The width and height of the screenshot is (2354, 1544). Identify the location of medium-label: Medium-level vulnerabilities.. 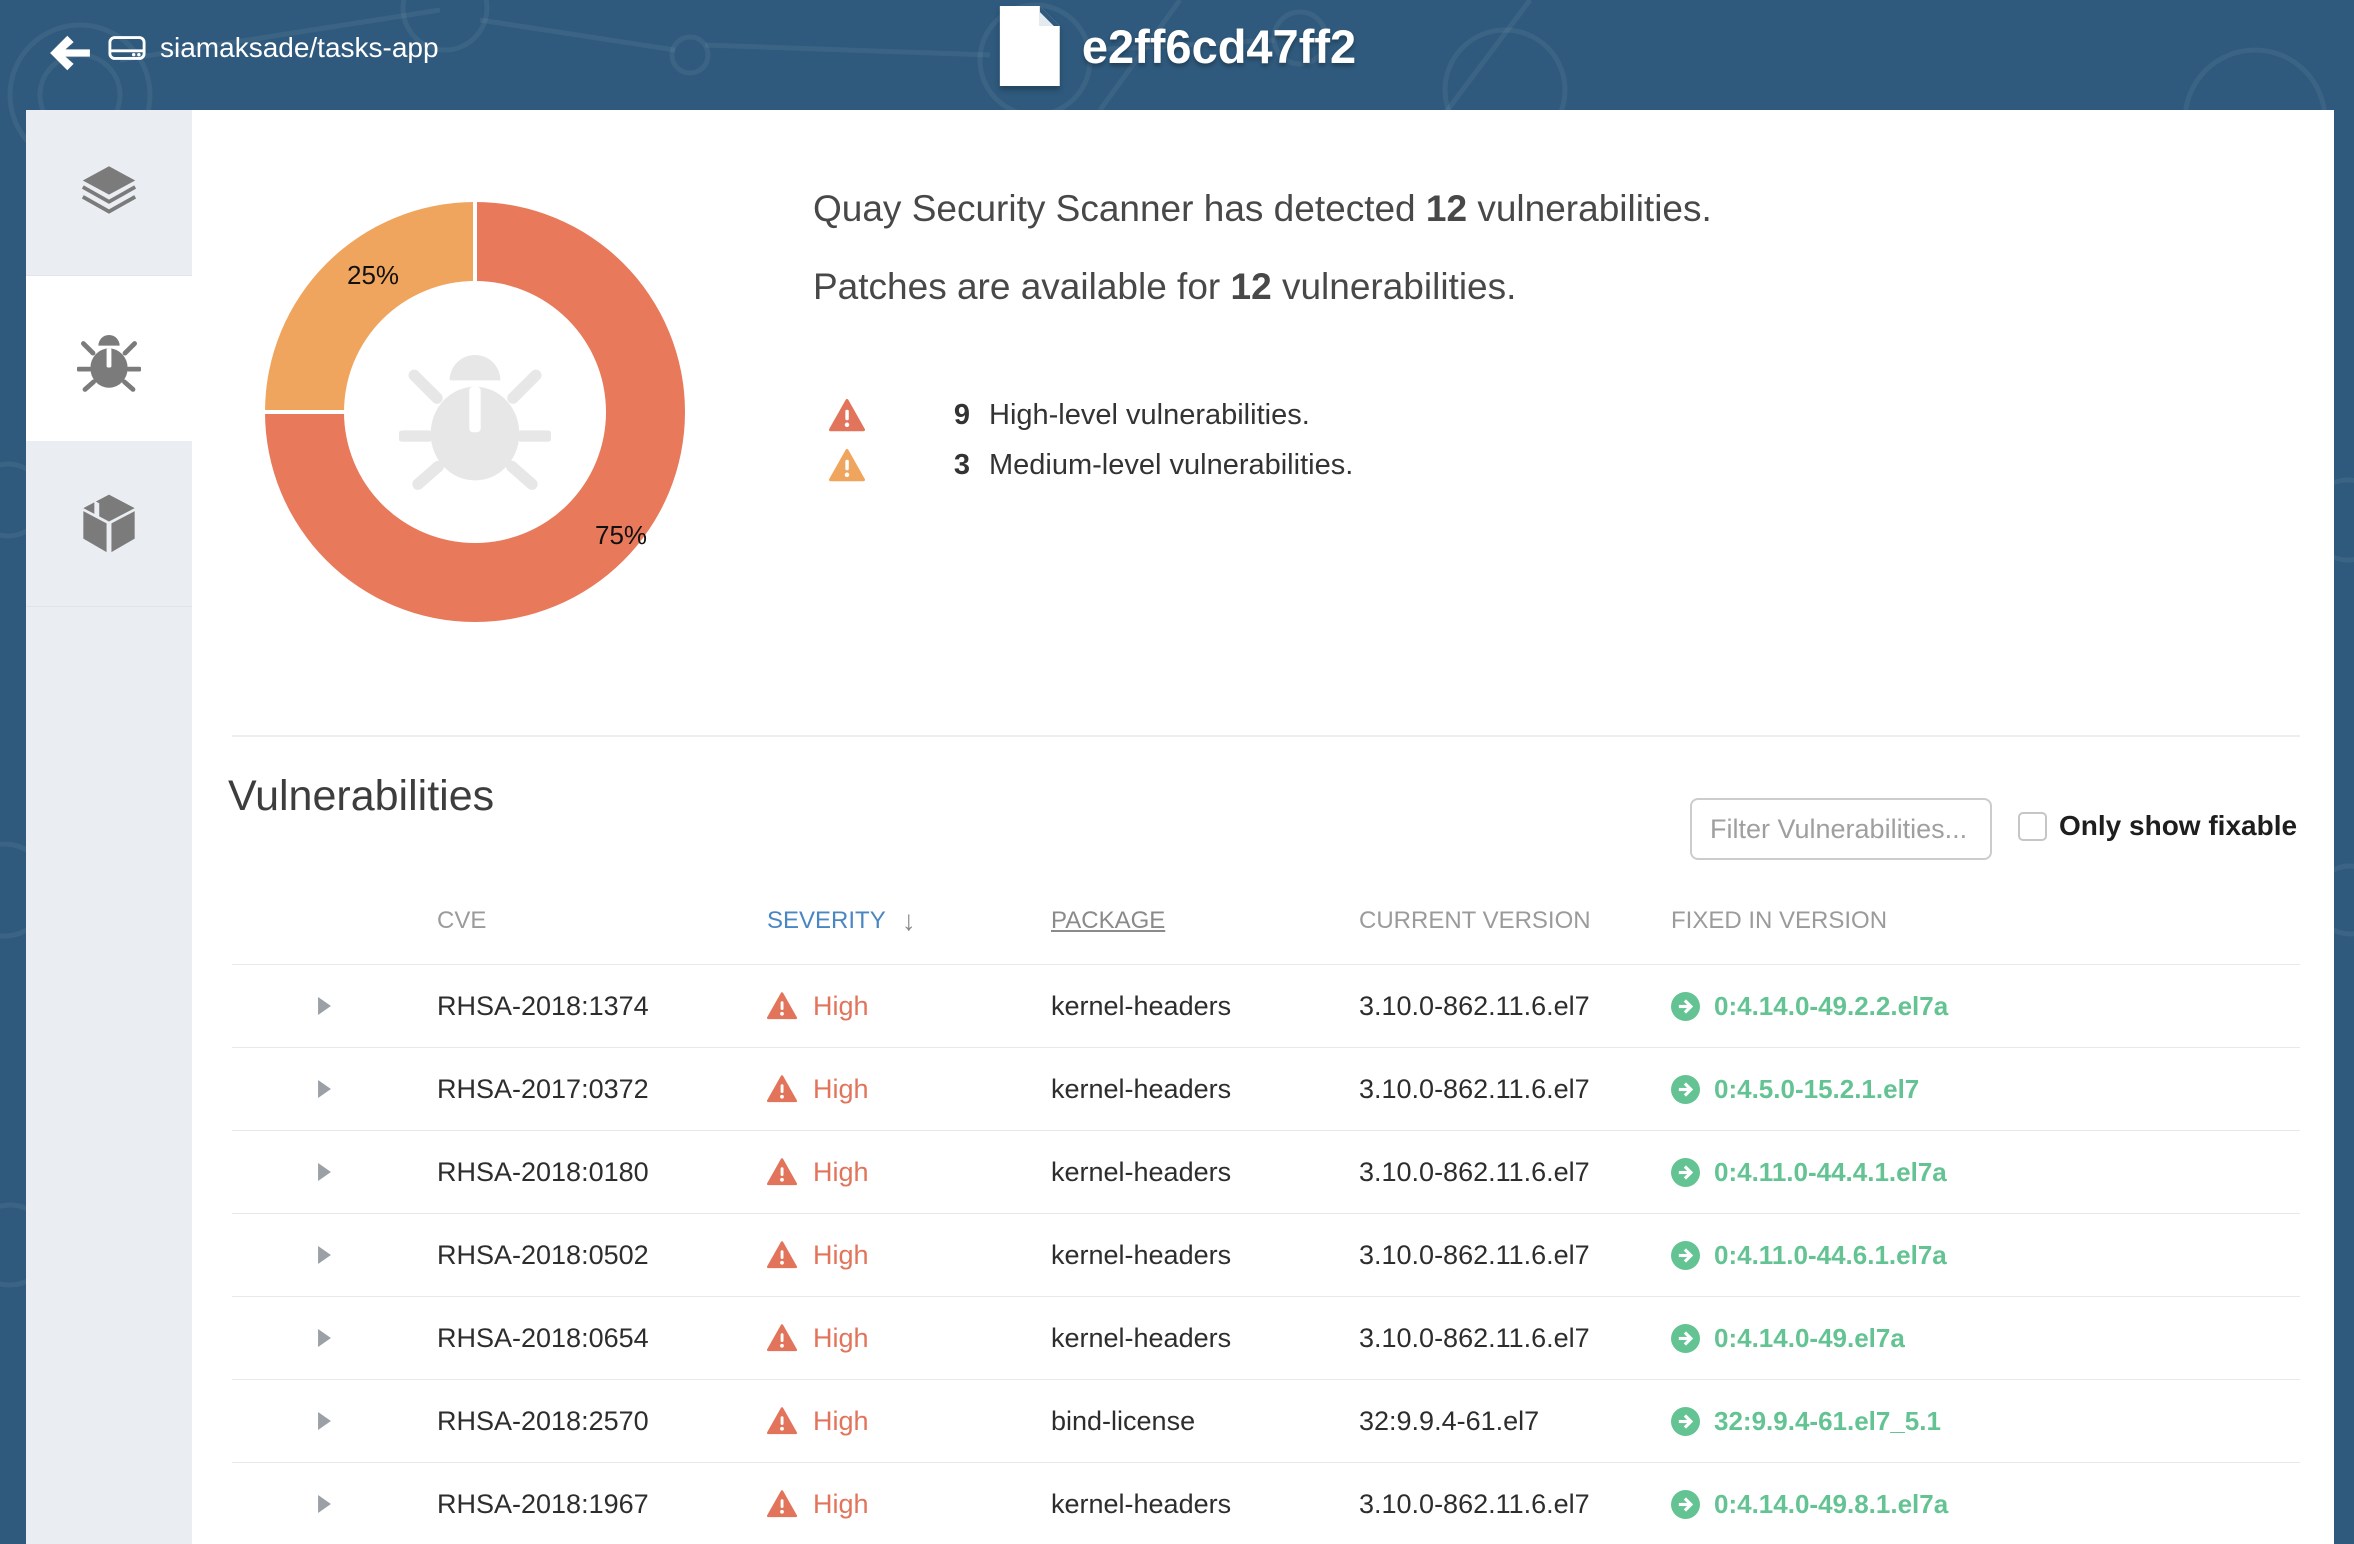
(1171, 464).